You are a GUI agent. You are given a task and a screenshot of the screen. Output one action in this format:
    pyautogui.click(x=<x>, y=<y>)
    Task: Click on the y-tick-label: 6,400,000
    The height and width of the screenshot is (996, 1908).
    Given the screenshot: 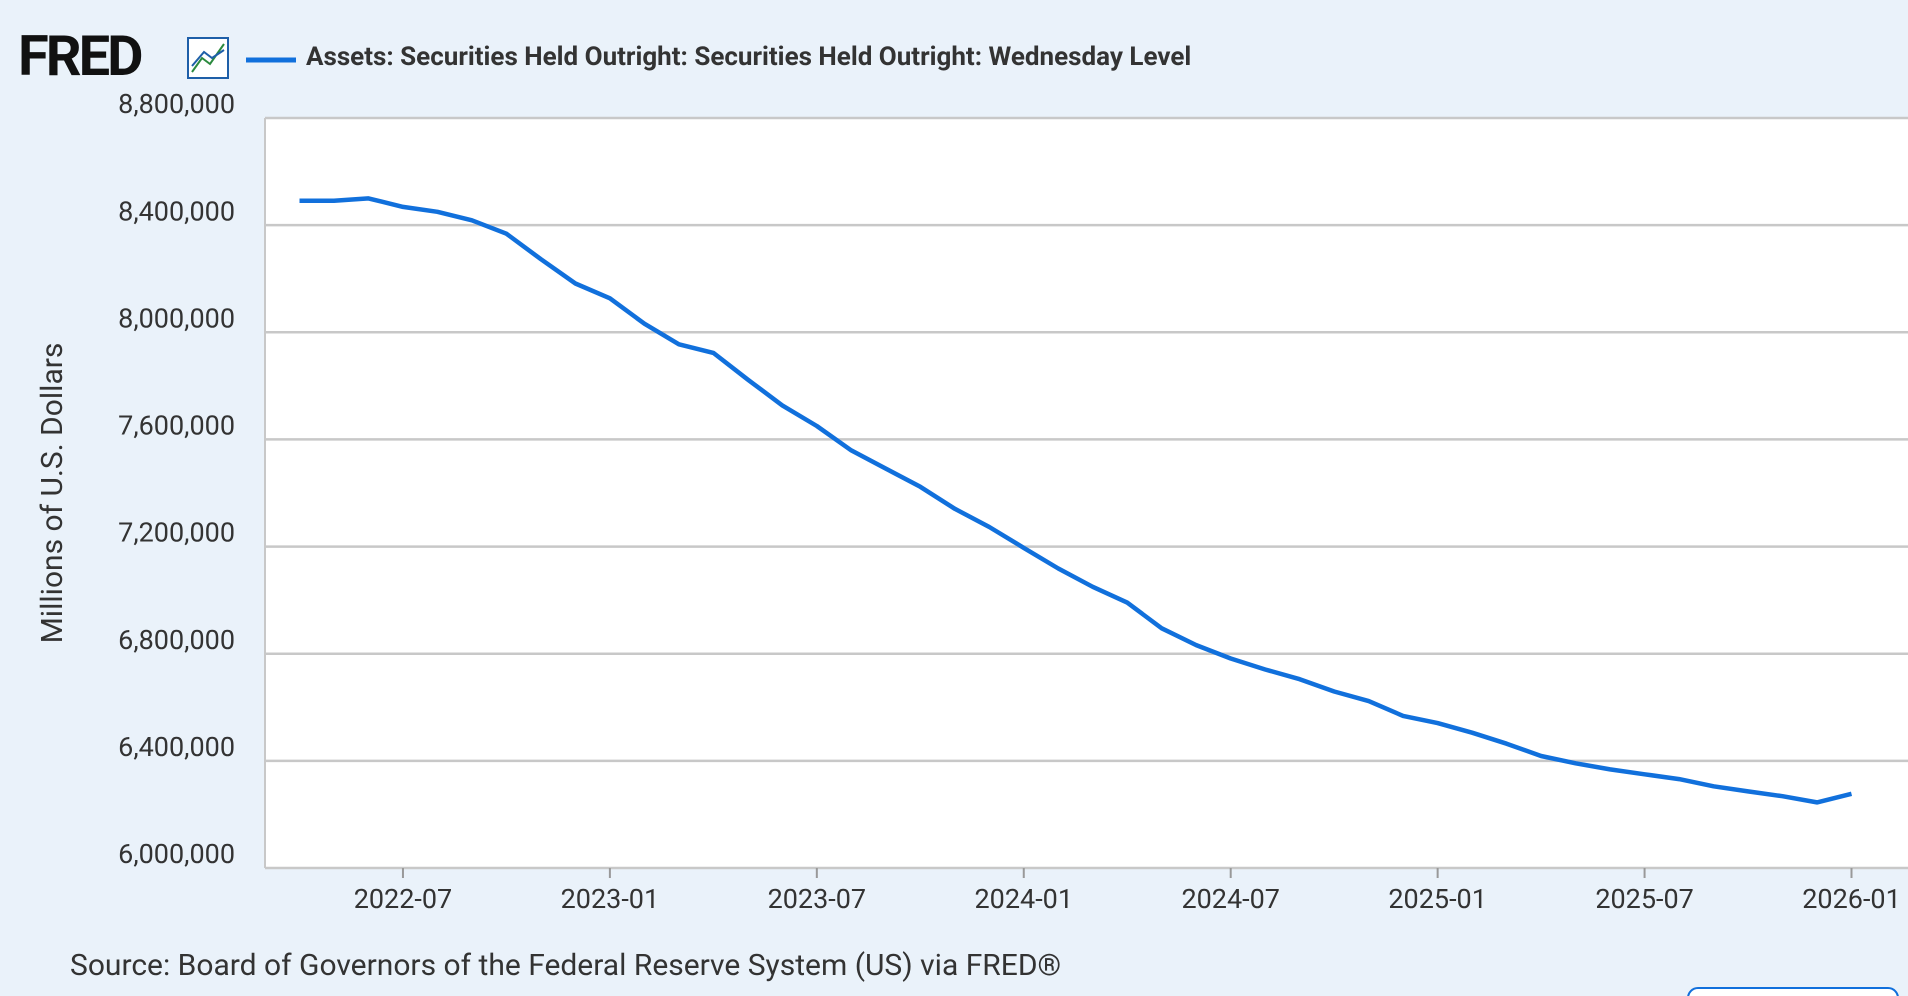 What is the action you would take?
    pyautogui.click(x=176, y=747)
    